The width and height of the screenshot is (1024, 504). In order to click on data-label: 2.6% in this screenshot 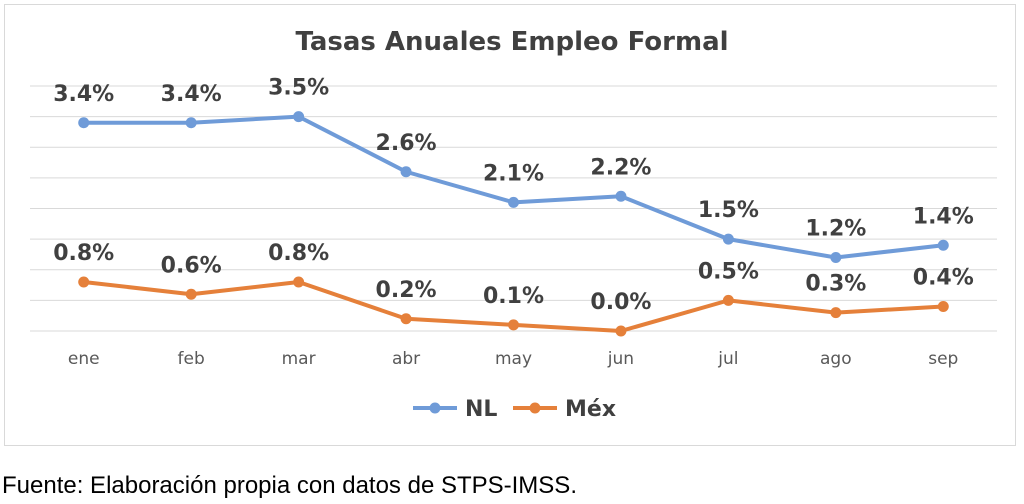, I will do `click(406, 143)`.